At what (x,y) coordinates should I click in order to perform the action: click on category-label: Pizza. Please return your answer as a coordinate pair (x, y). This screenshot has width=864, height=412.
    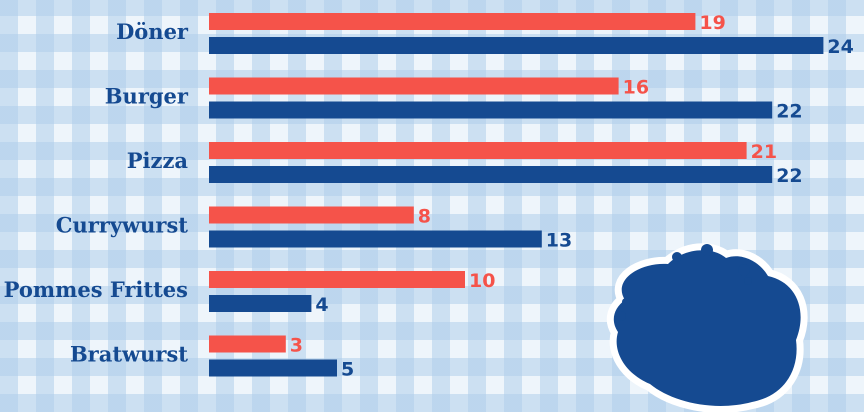
    Looking at the image, I should click on (158, 160).